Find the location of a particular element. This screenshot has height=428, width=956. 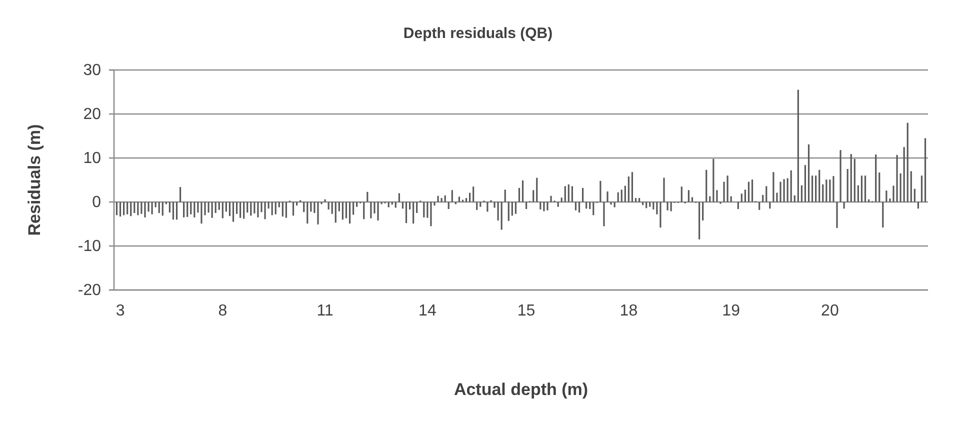

x-tick-label: 19 is located at coordinates (731, 311).